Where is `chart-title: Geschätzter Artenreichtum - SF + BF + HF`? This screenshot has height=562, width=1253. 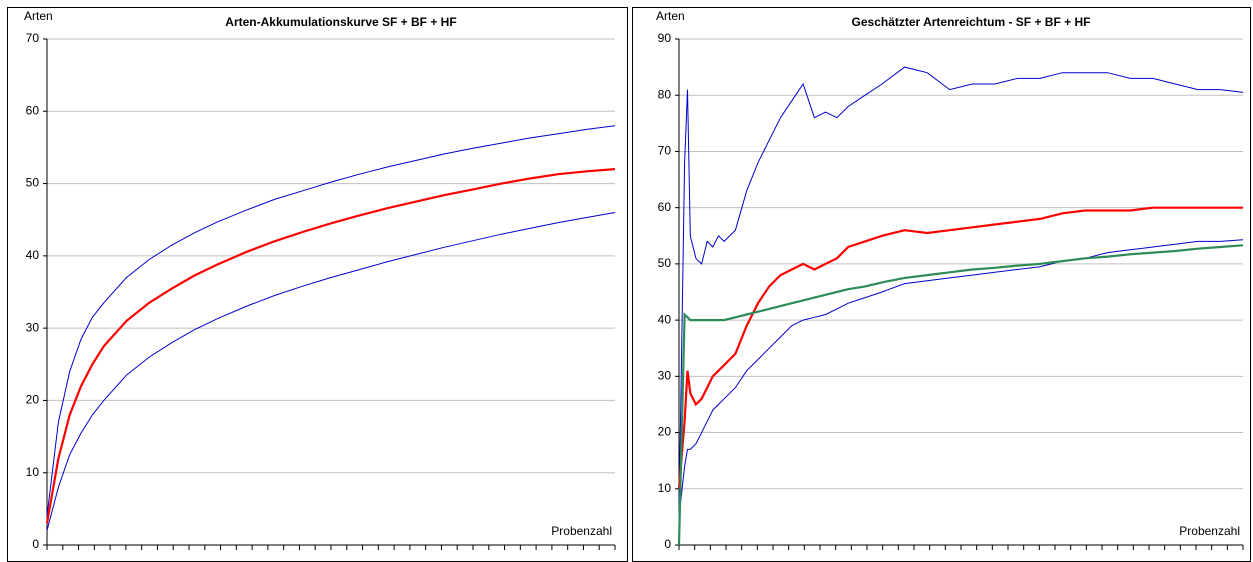 chart-title: Geschätzter Artenreichtum - SF + BF + HF is located at coordinates (971, 22).